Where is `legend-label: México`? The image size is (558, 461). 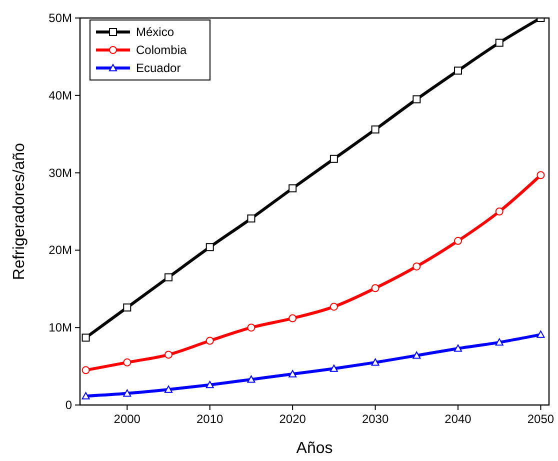
legend-label: México is located at coordinates (155, 32).